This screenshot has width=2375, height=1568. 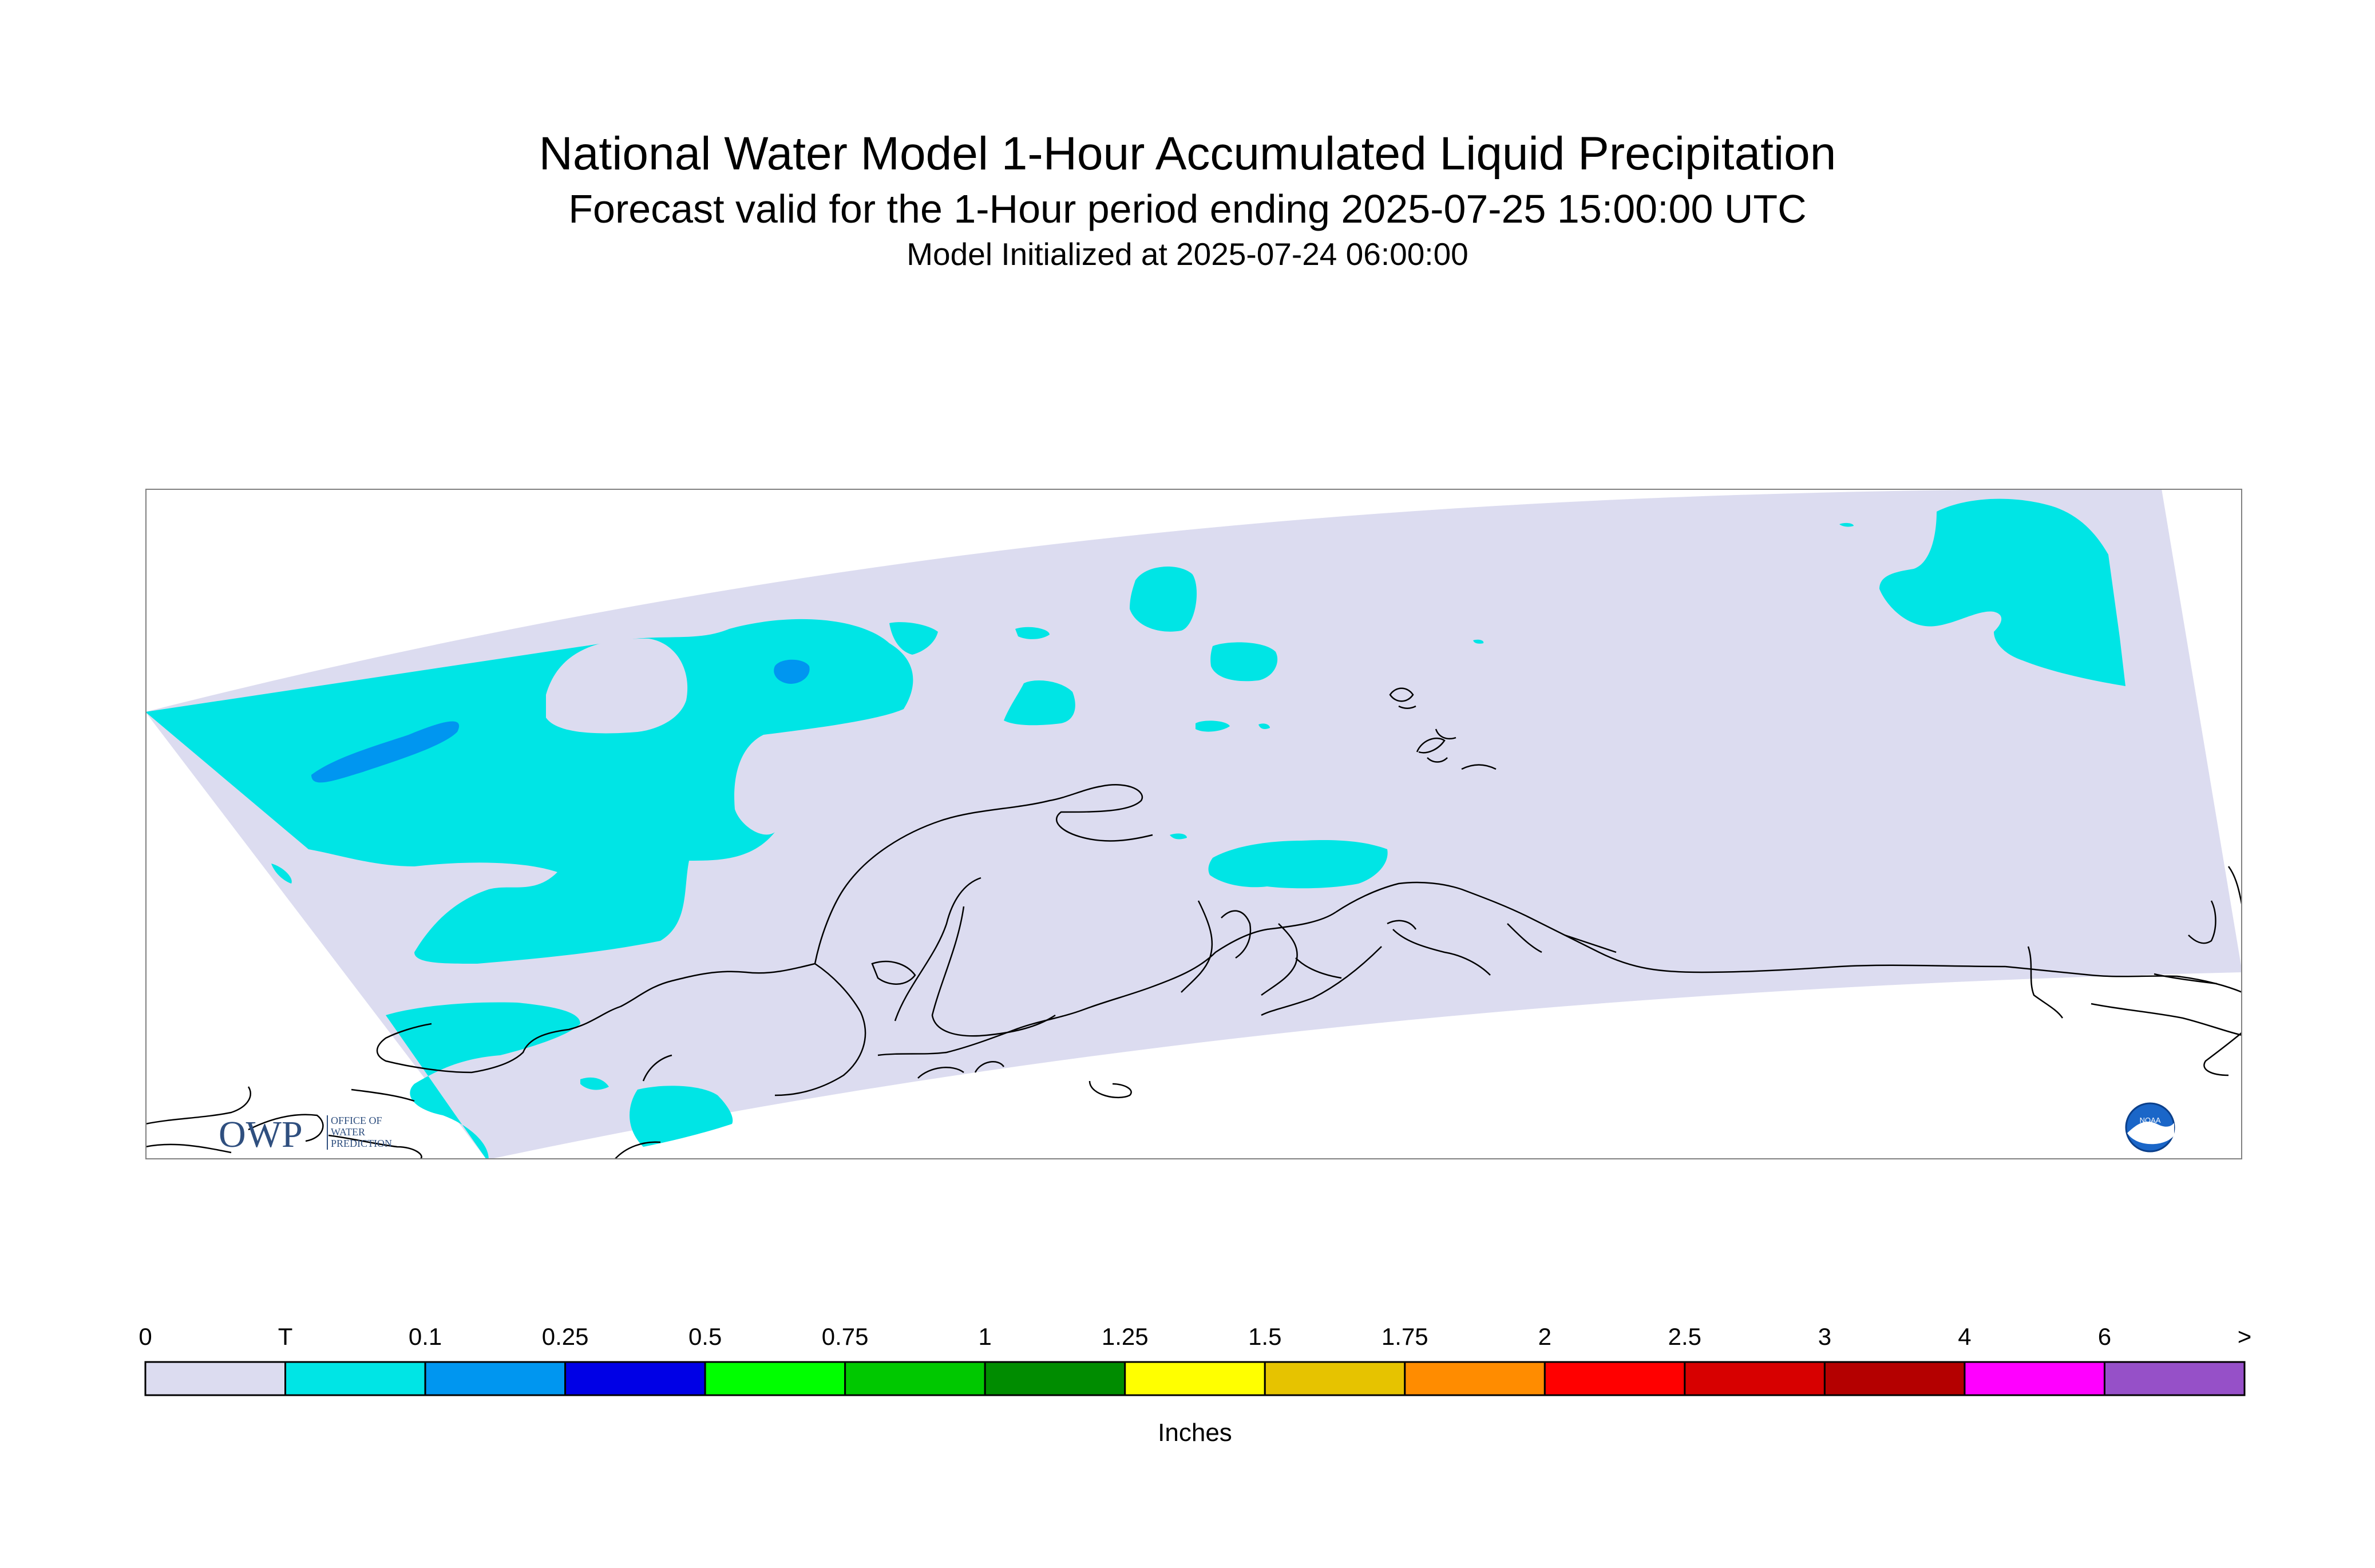 What do you see at coordinates (1405, 1336) in the screenshot?
I see `legend-tick-label: 1.75` at bounding box center [1405, 1336].